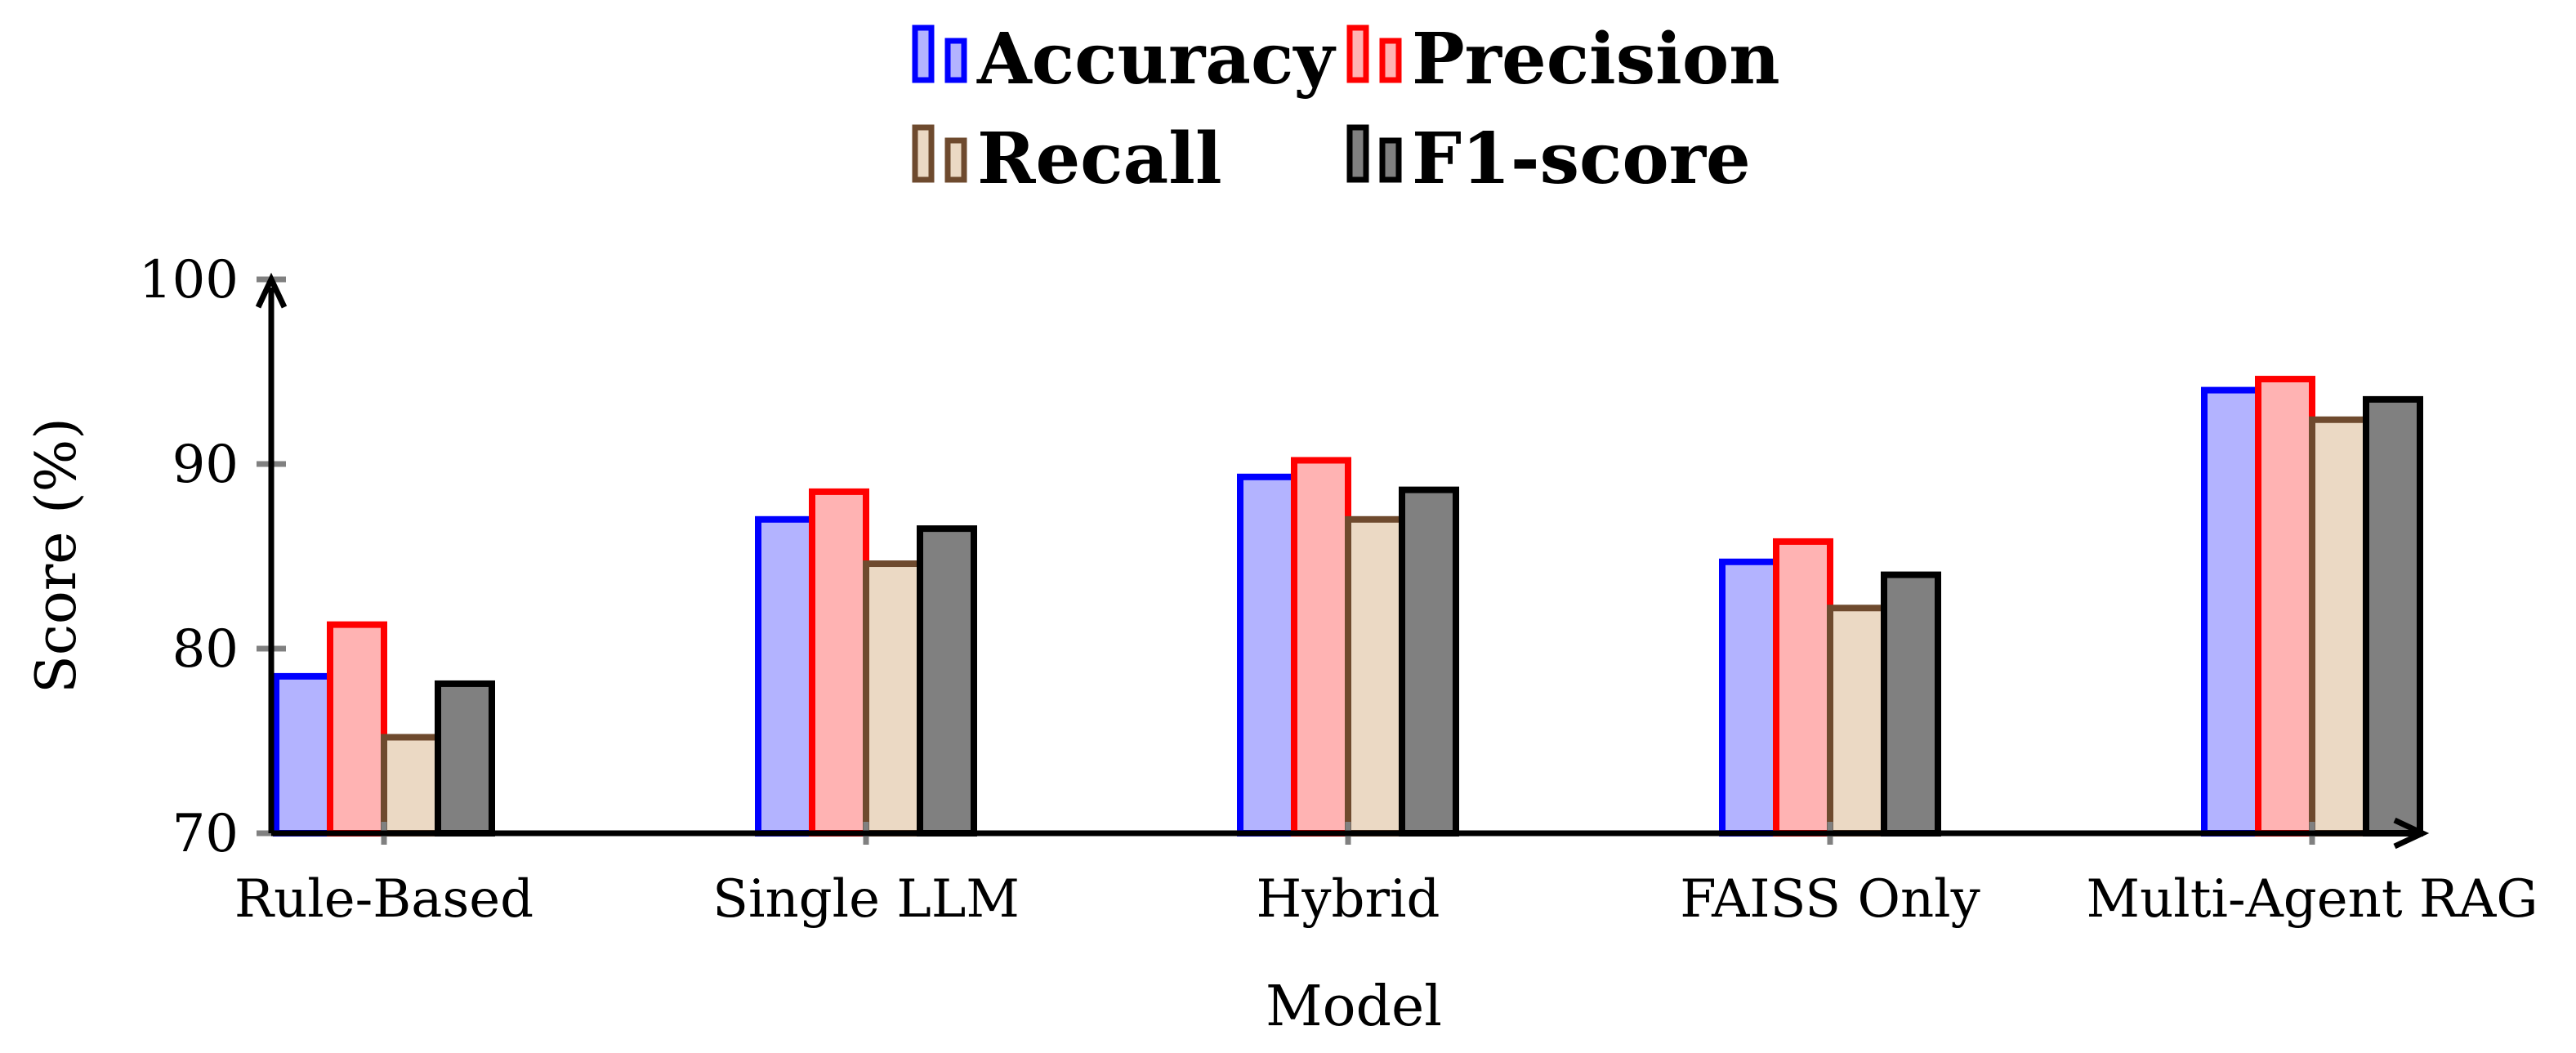  I want to click on legend-item-precision: Precision, so click(1563, 59).